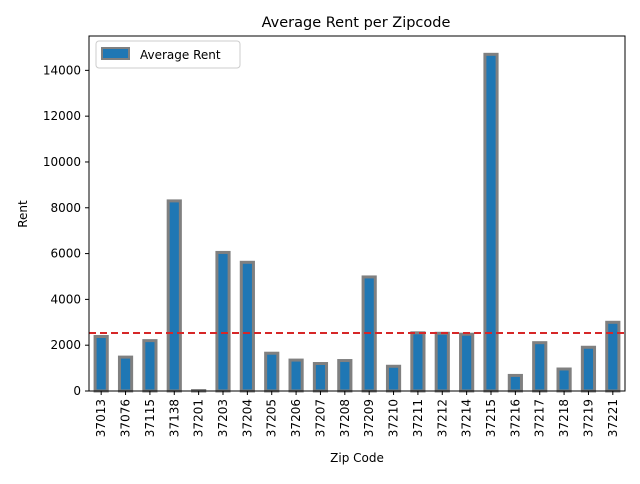 Image resolution: width=640 pixels, height=484 pixels. Describe the element at coordinates (65, 345) in the screenshot. I see `y-tick-label: 2000` at that location.